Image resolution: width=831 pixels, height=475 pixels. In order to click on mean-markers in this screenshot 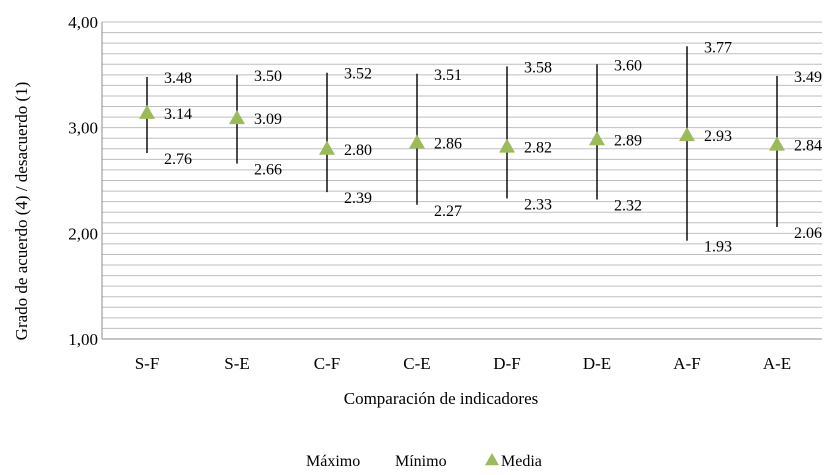, I will do `click(462, 129)`.